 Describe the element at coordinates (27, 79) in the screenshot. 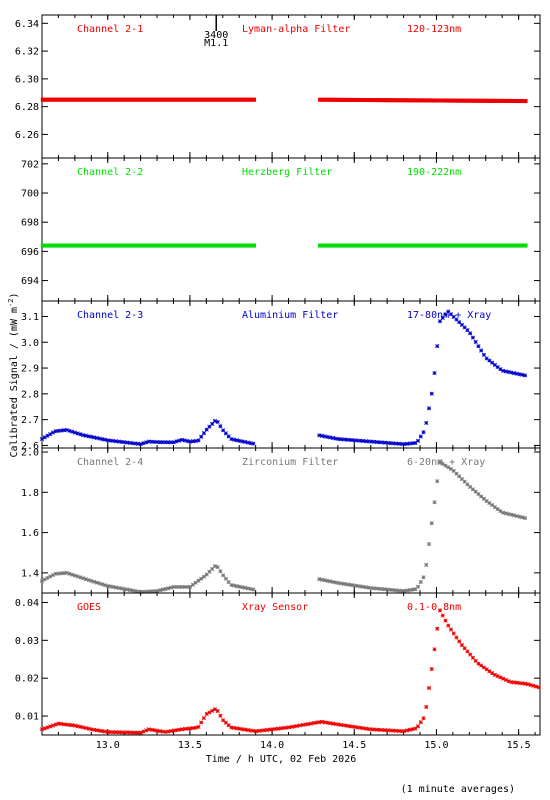

I see `y-tick-label: 6.30` at that location.